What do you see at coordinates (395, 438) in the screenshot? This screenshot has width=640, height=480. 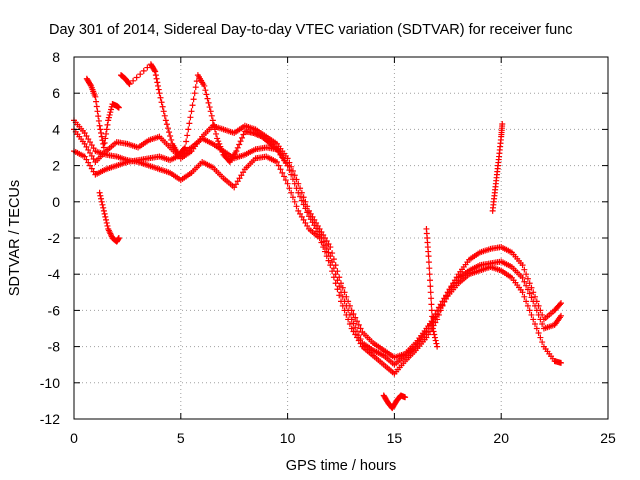 I see `x-tick-label: 15` at bounding box center [395, 438].